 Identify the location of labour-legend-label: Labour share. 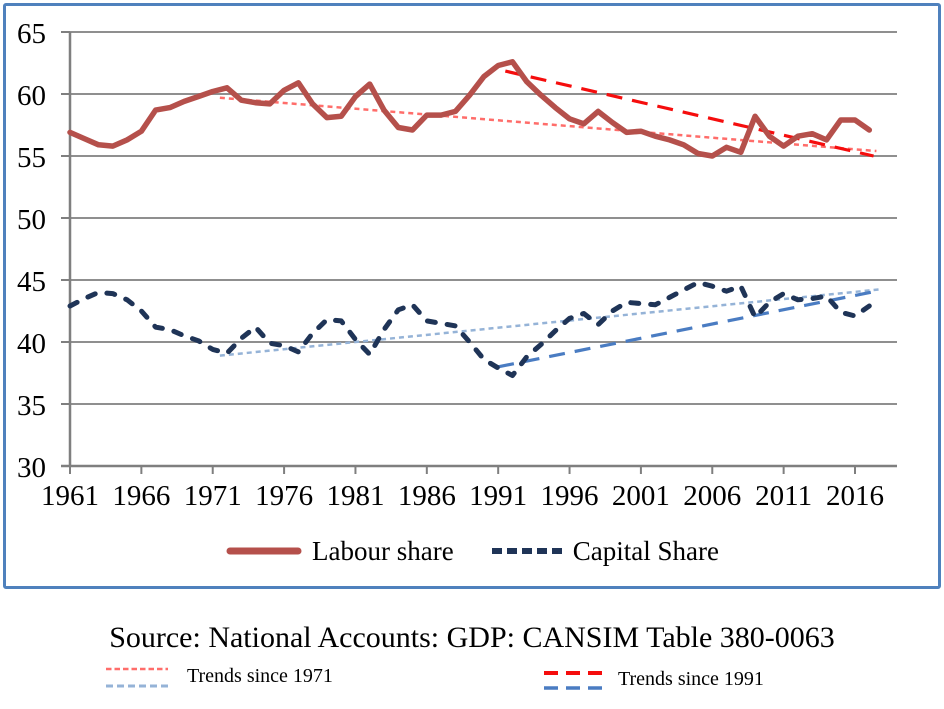
(383, 550).